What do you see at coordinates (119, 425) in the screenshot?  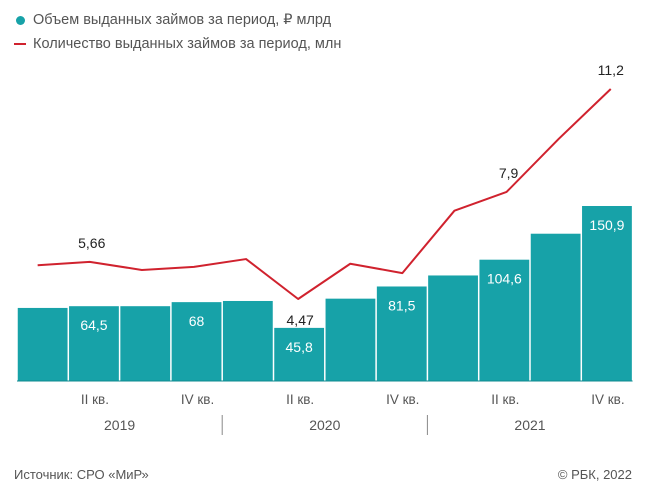 I see `year-label: 2019` at bounding box center [119, 425].